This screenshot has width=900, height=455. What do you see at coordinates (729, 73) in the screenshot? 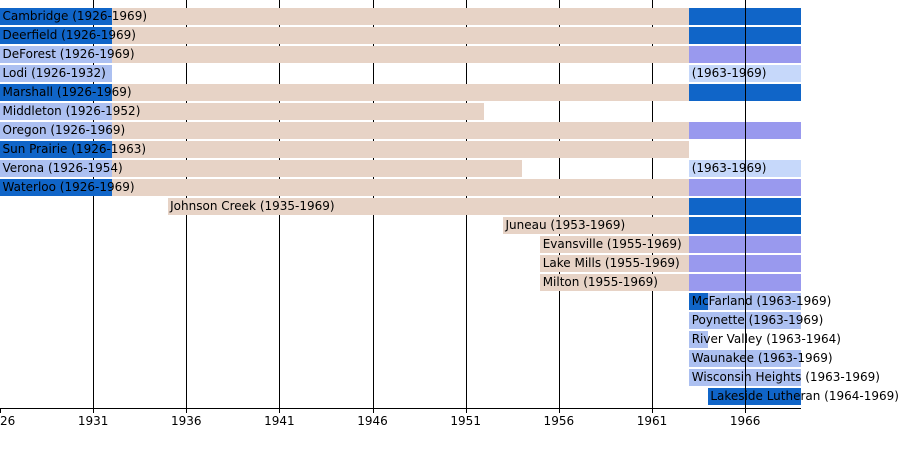
I see `lodi-rejoin-label: (1963-1969)` at bounding box center [729, 73].